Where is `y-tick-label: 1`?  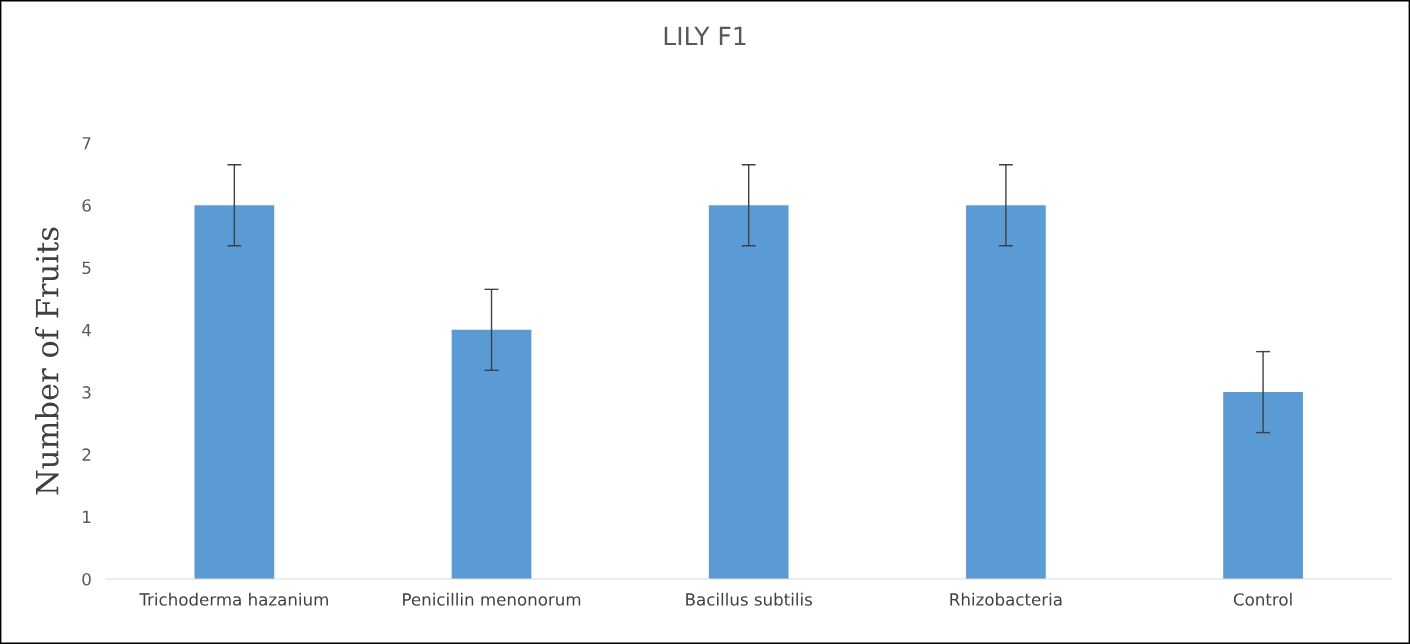
y-tick-label: 1 is located at coordinates (87, 516).